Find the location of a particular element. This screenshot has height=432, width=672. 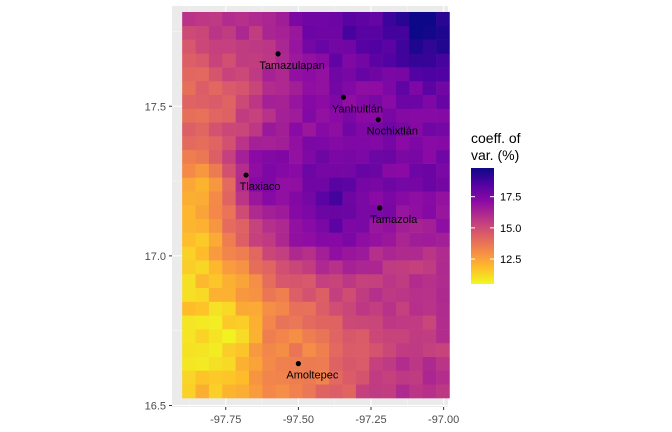

location-label: Tamazola is located at coordinates (394, 220).